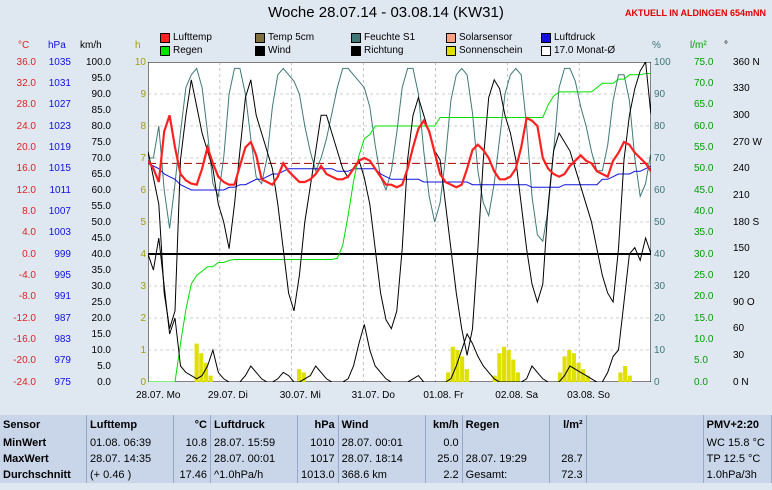 This screenshot has height=490, width=772. Describe the element at coordinates (60, 190) in the screenshot. I see `pressure-tick-label: 1011` at that location.